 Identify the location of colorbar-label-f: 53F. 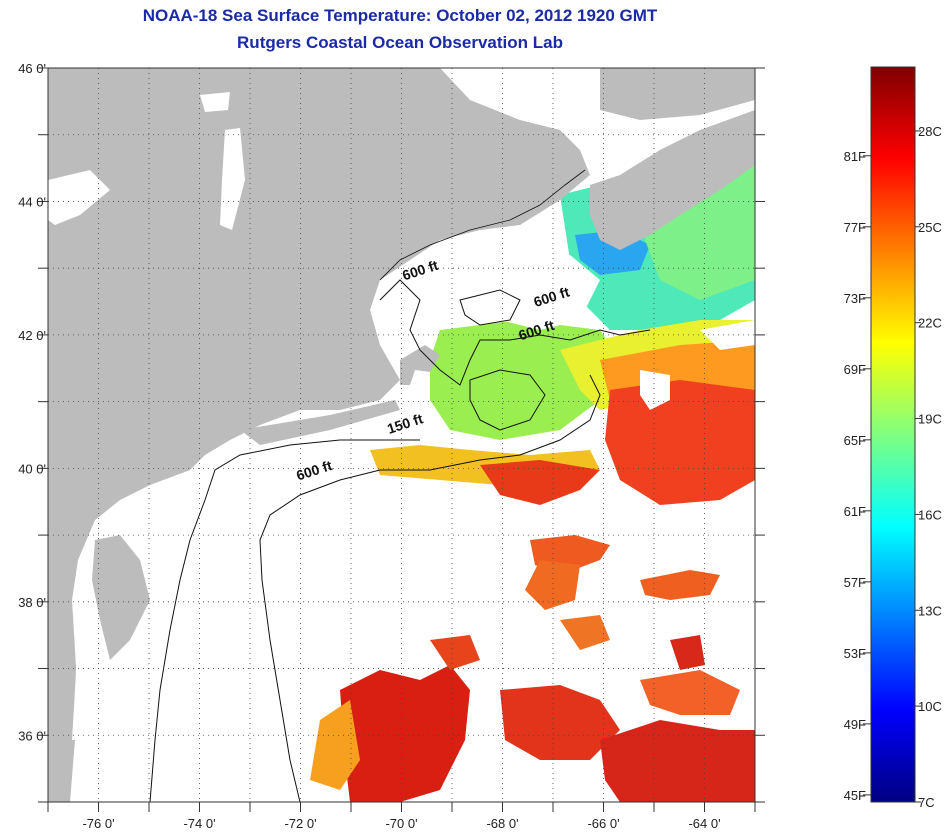
(855, 653).